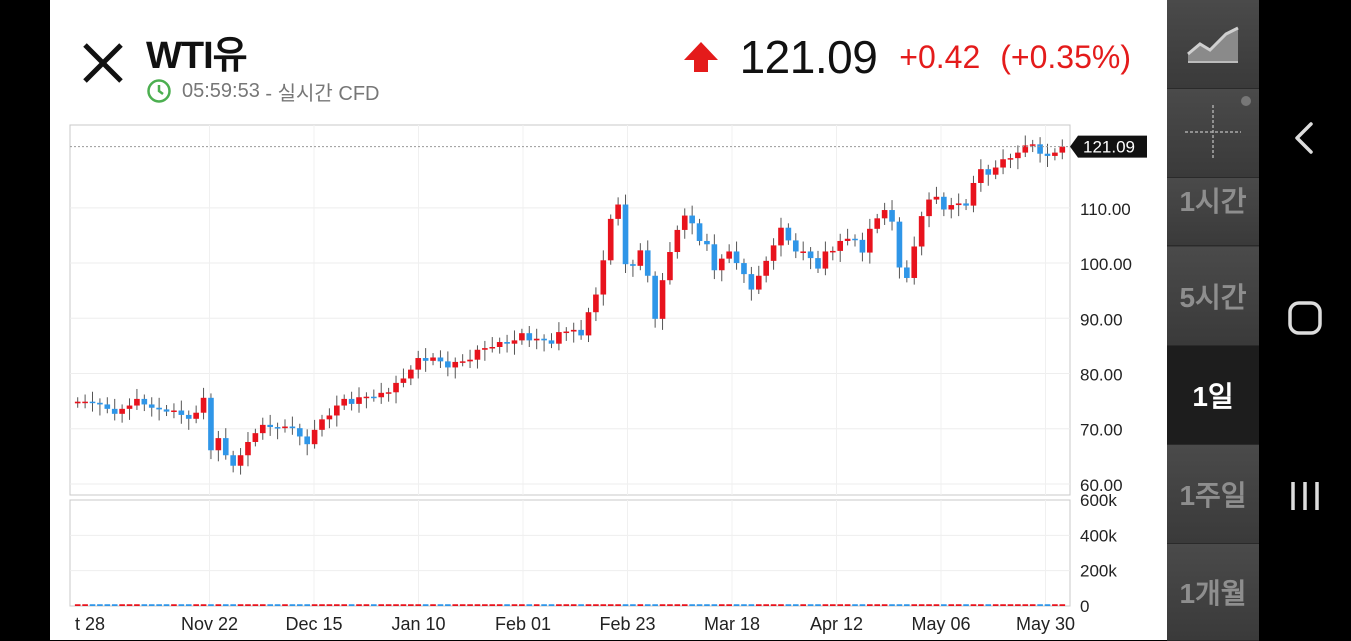 The height and width of the screenshot is (641, 1351). I want to click on last-price-label: 121.09, so click(1109, 147).